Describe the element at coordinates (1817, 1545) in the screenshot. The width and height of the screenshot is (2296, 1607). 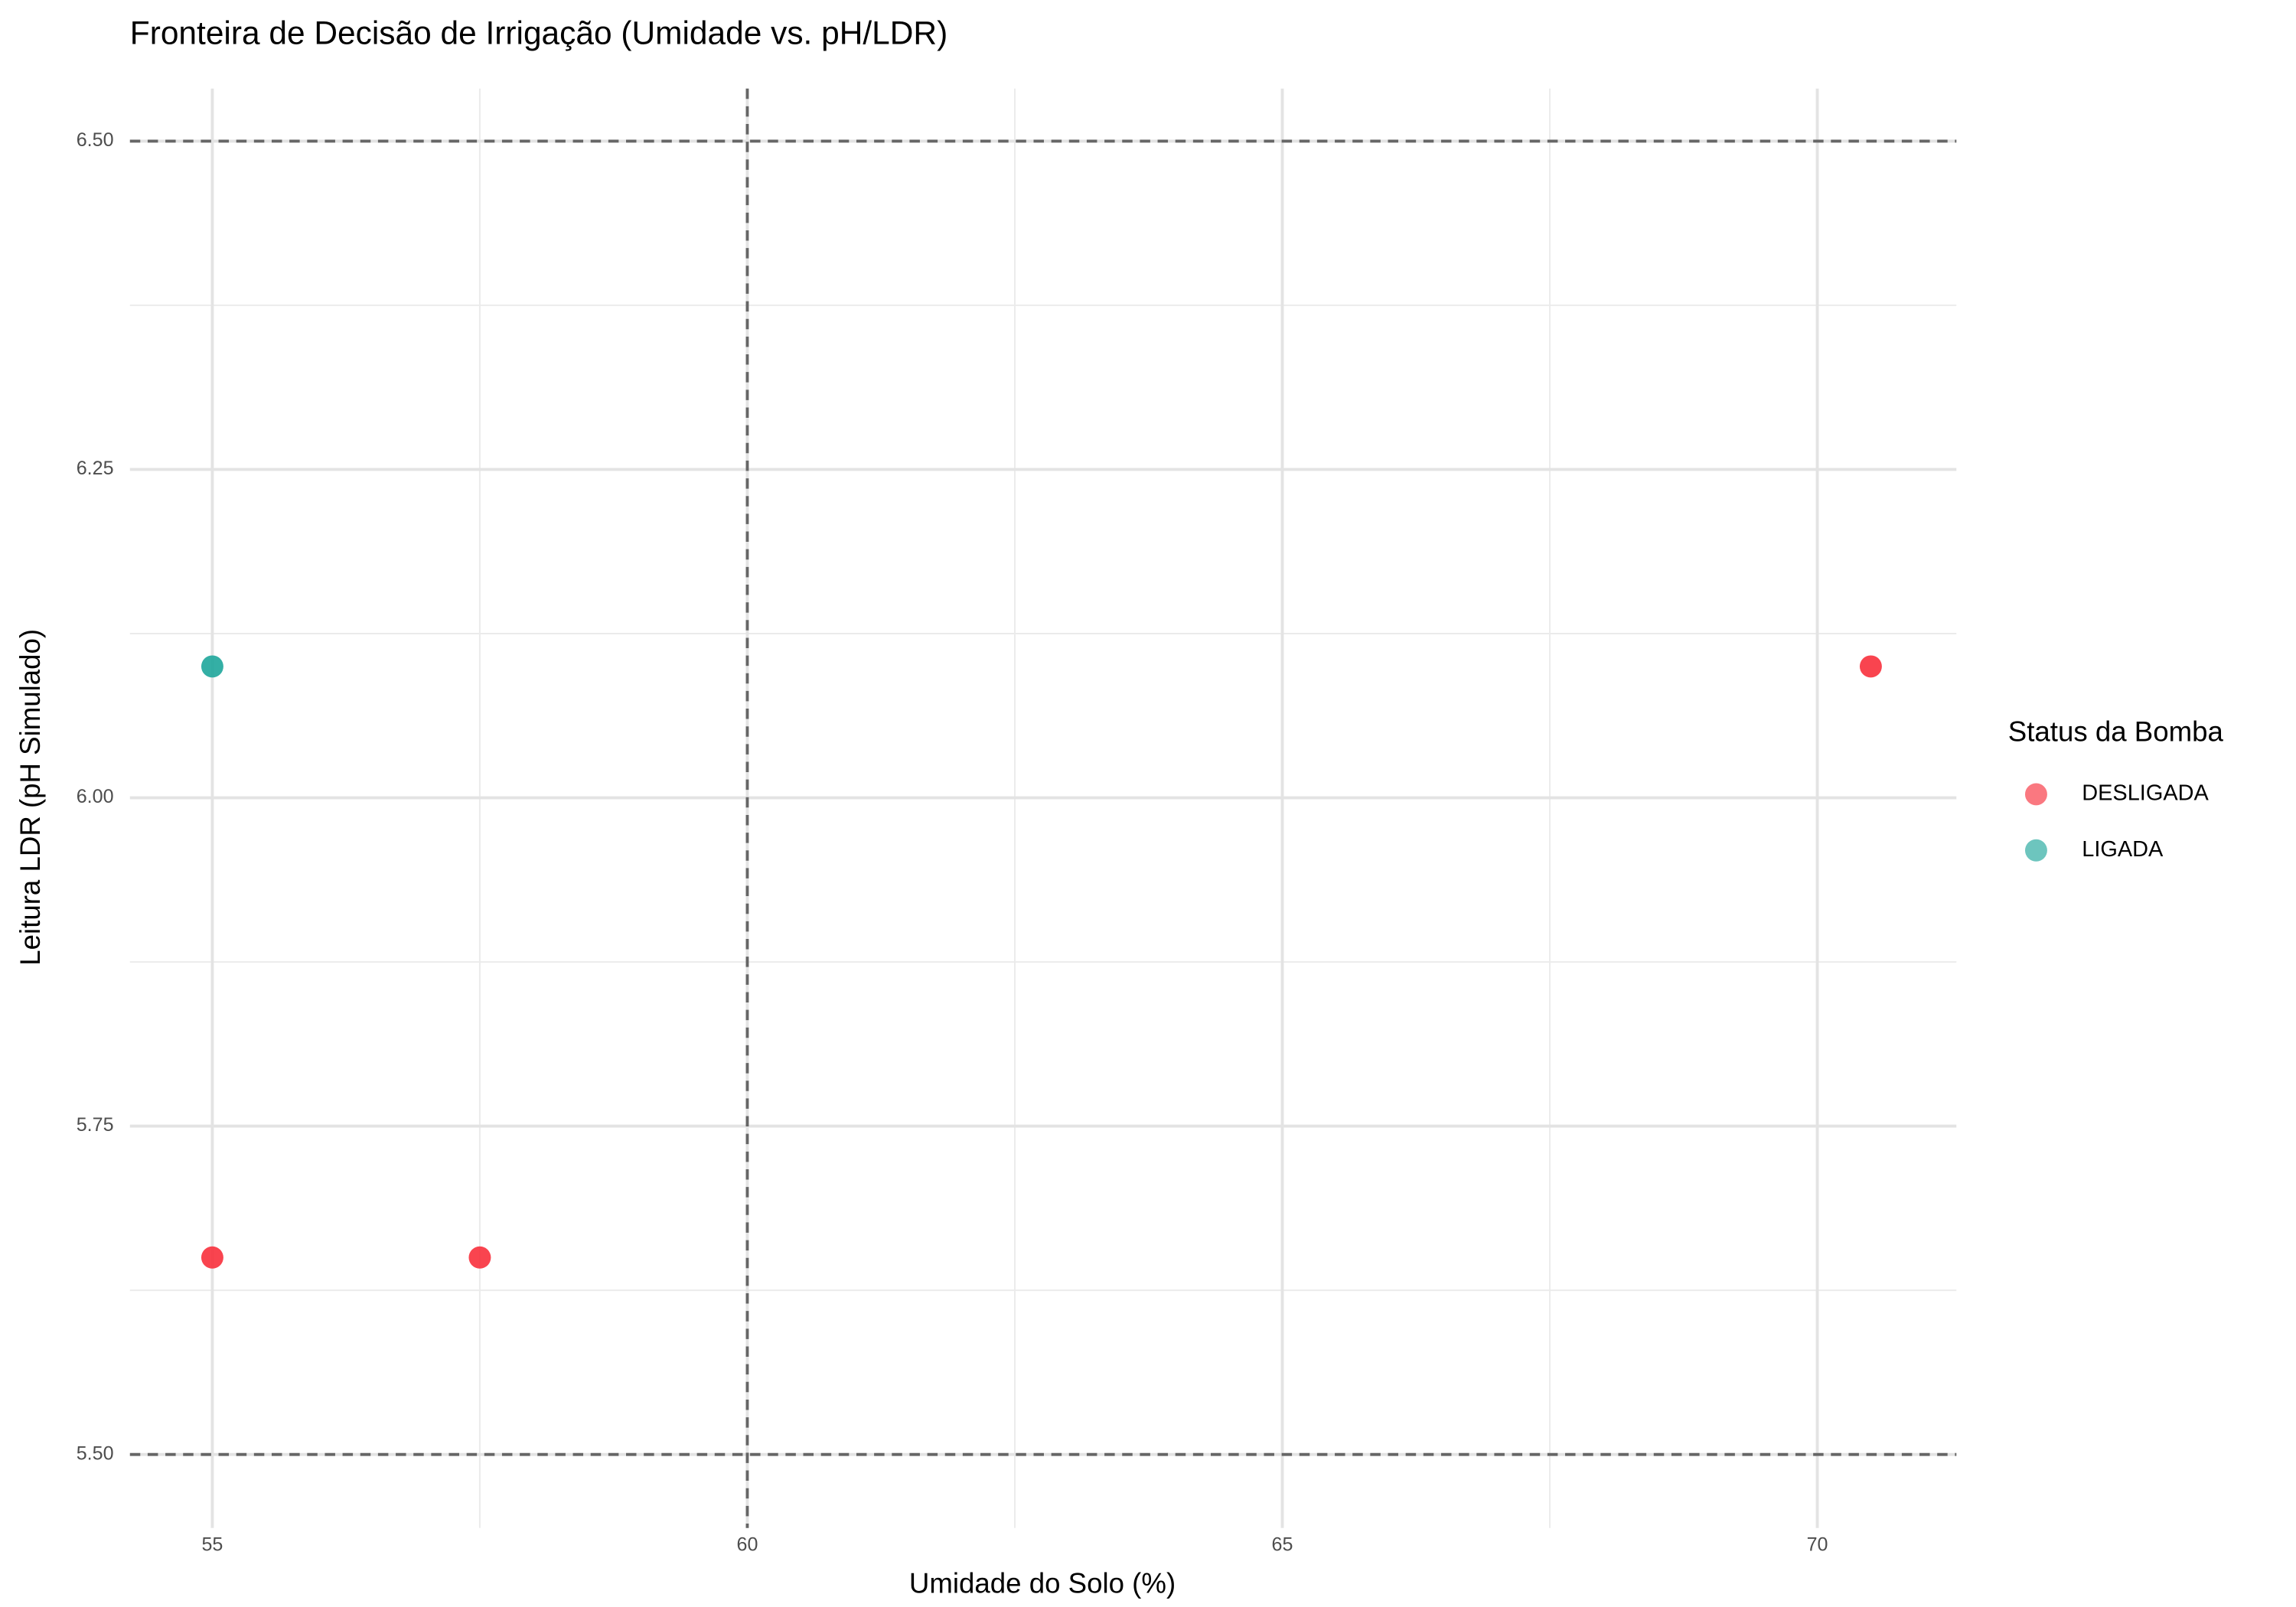
I see `x-tick-label: 70` at that location.